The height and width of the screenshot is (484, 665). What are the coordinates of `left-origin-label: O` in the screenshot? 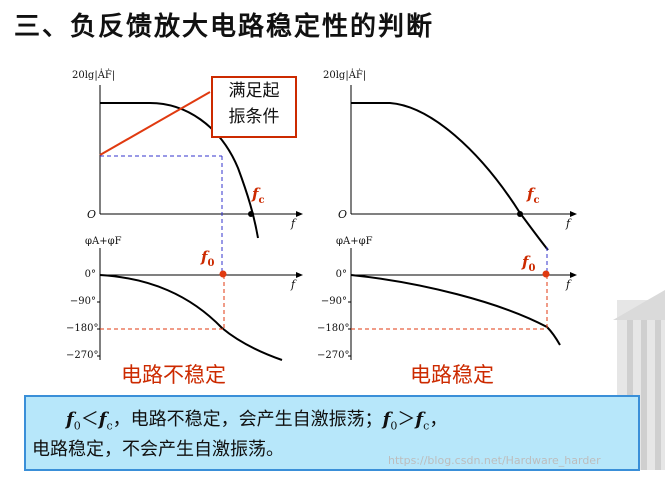 It's located at (92, 214).